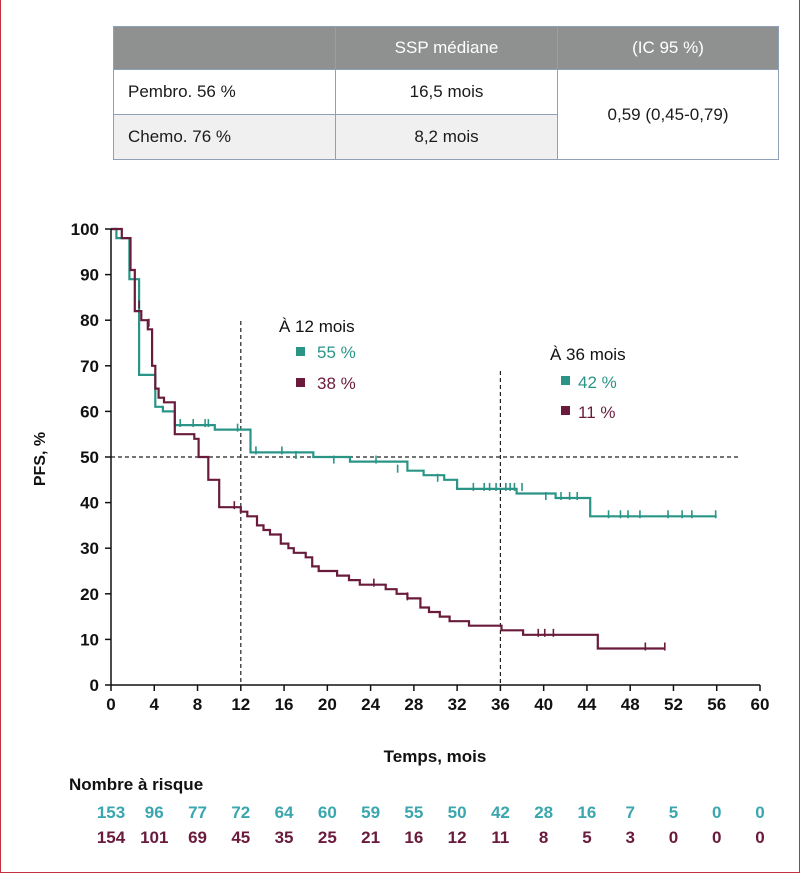 This screenshot has height=873, width=800. I want to click on x-tick-label: 16, so click(284, 704).